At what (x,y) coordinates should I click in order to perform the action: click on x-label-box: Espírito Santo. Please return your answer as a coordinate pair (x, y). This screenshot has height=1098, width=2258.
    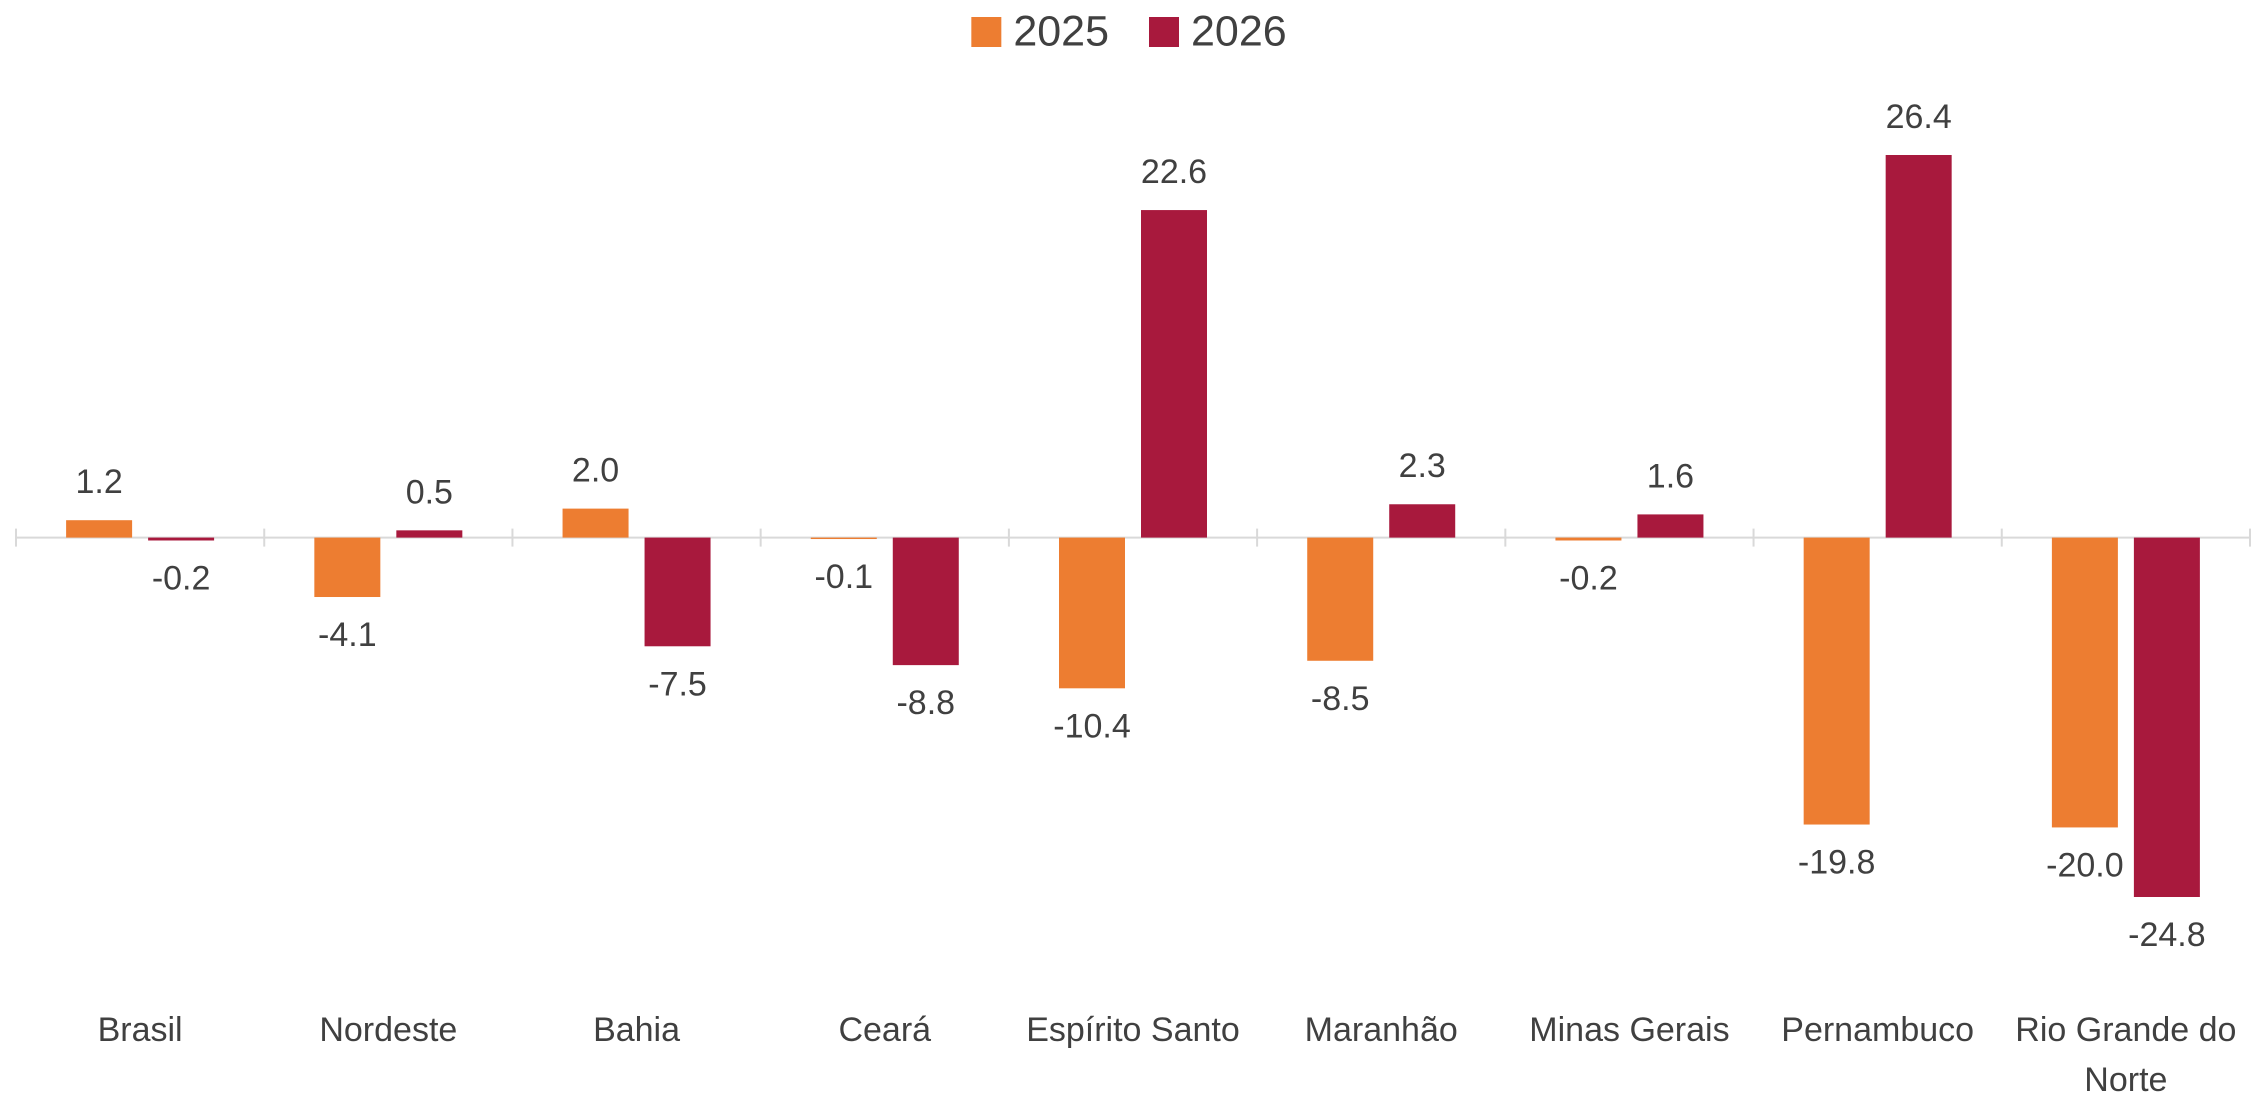
    Looking at the image, I should click on (1133, 1030).